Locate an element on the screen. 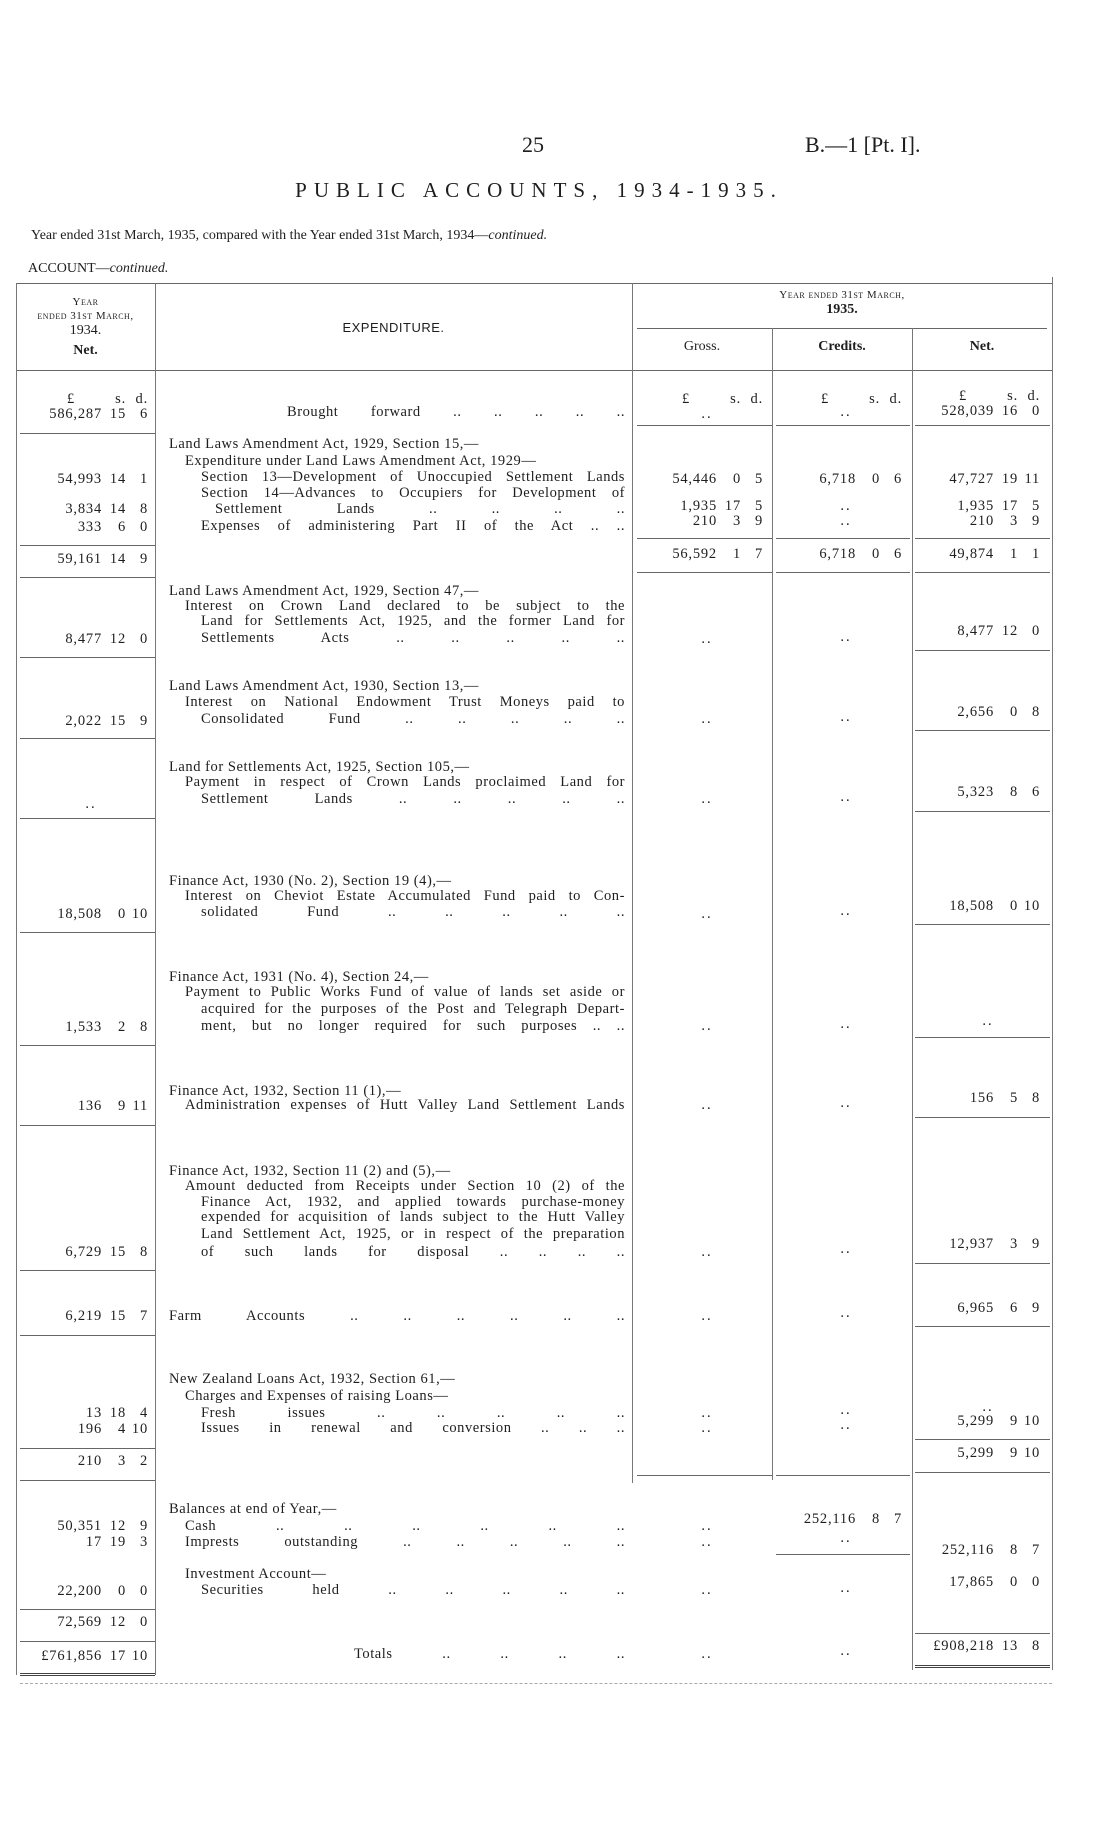  expenditure-line: of such lands for disposal .. .. .. .. is located at coordinates (413, 1252).